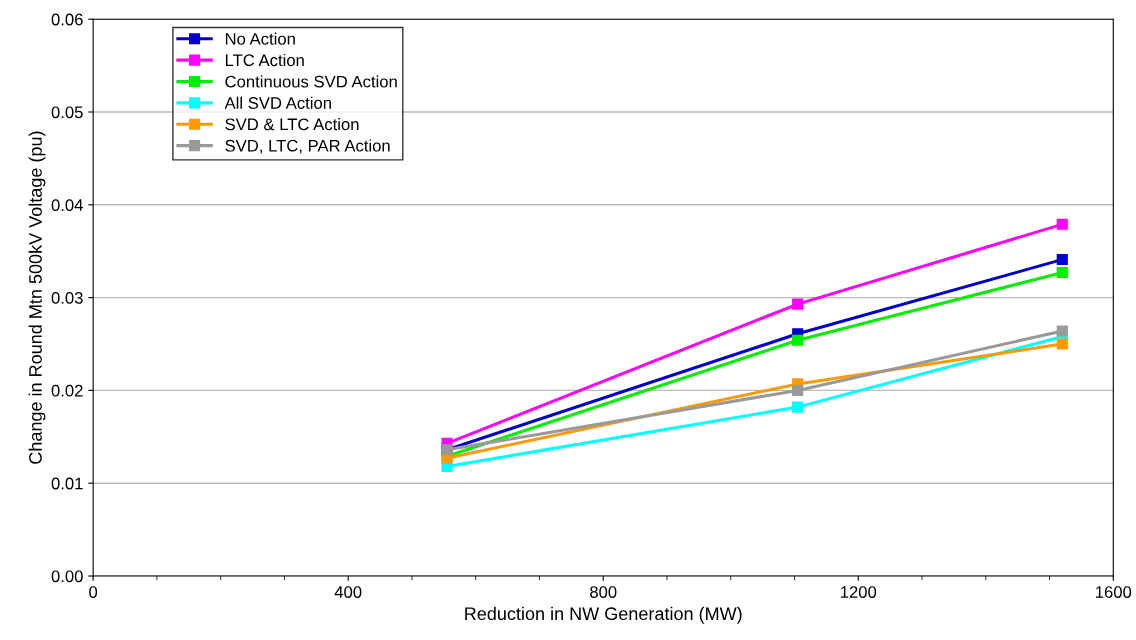 The width and height of the screenshot is (1136, 640). Describe the element at coordinates (307, 146) in the screenshot. I see `legend-label: SVD, LTC, PAR Action` at that location.